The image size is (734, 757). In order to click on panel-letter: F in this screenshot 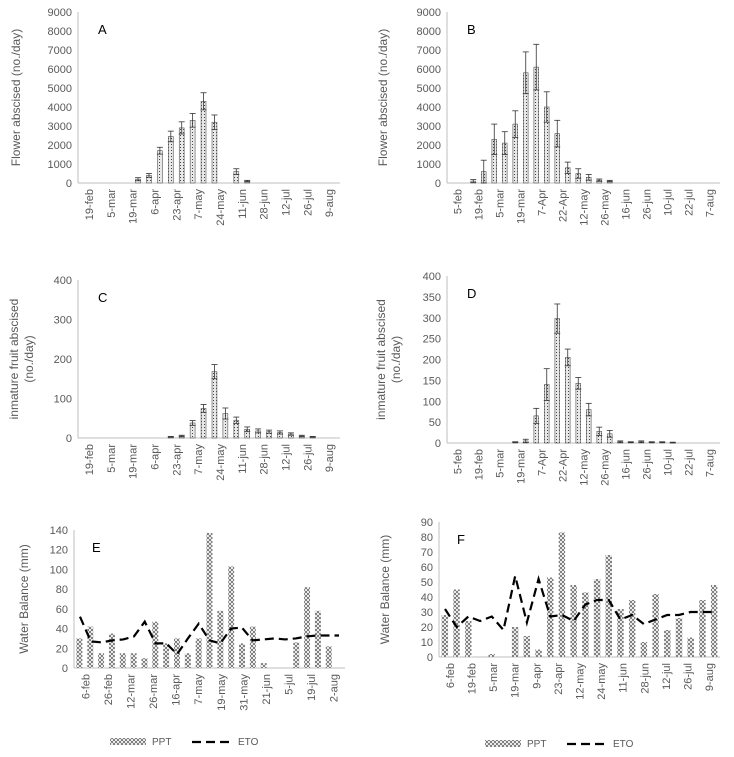, I will do `click(461, 539)`.